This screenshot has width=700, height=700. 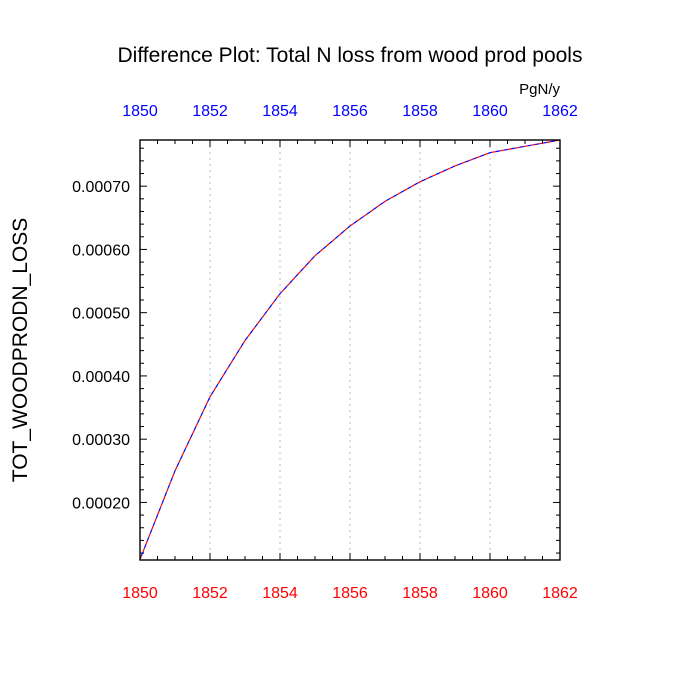 What do you see at coordinates (490, 111) in the screenshot?
I see `x-tick-label-top-5: 1860` at bounding box center [490, 111].